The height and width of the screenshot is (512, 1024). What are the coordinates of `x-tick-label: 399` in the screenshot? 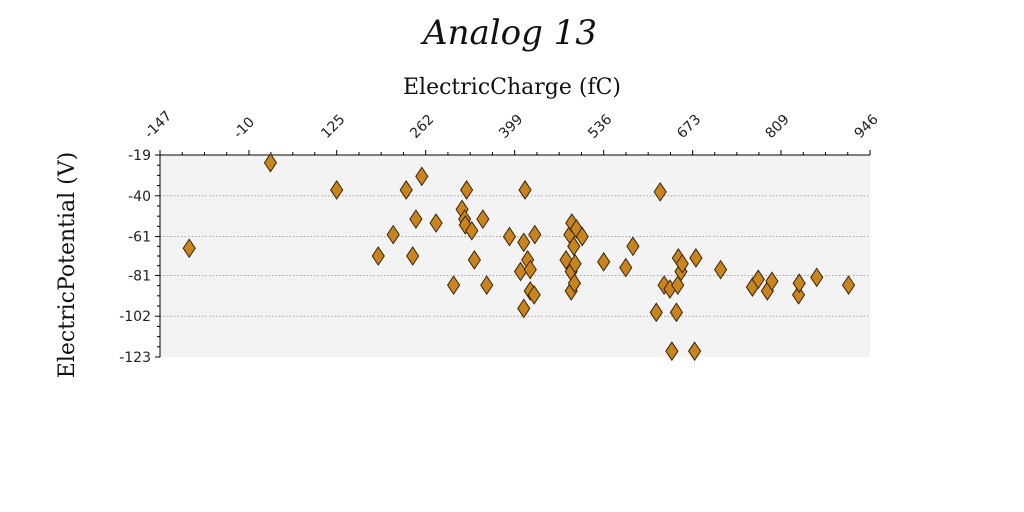 It's located at (511, 127).